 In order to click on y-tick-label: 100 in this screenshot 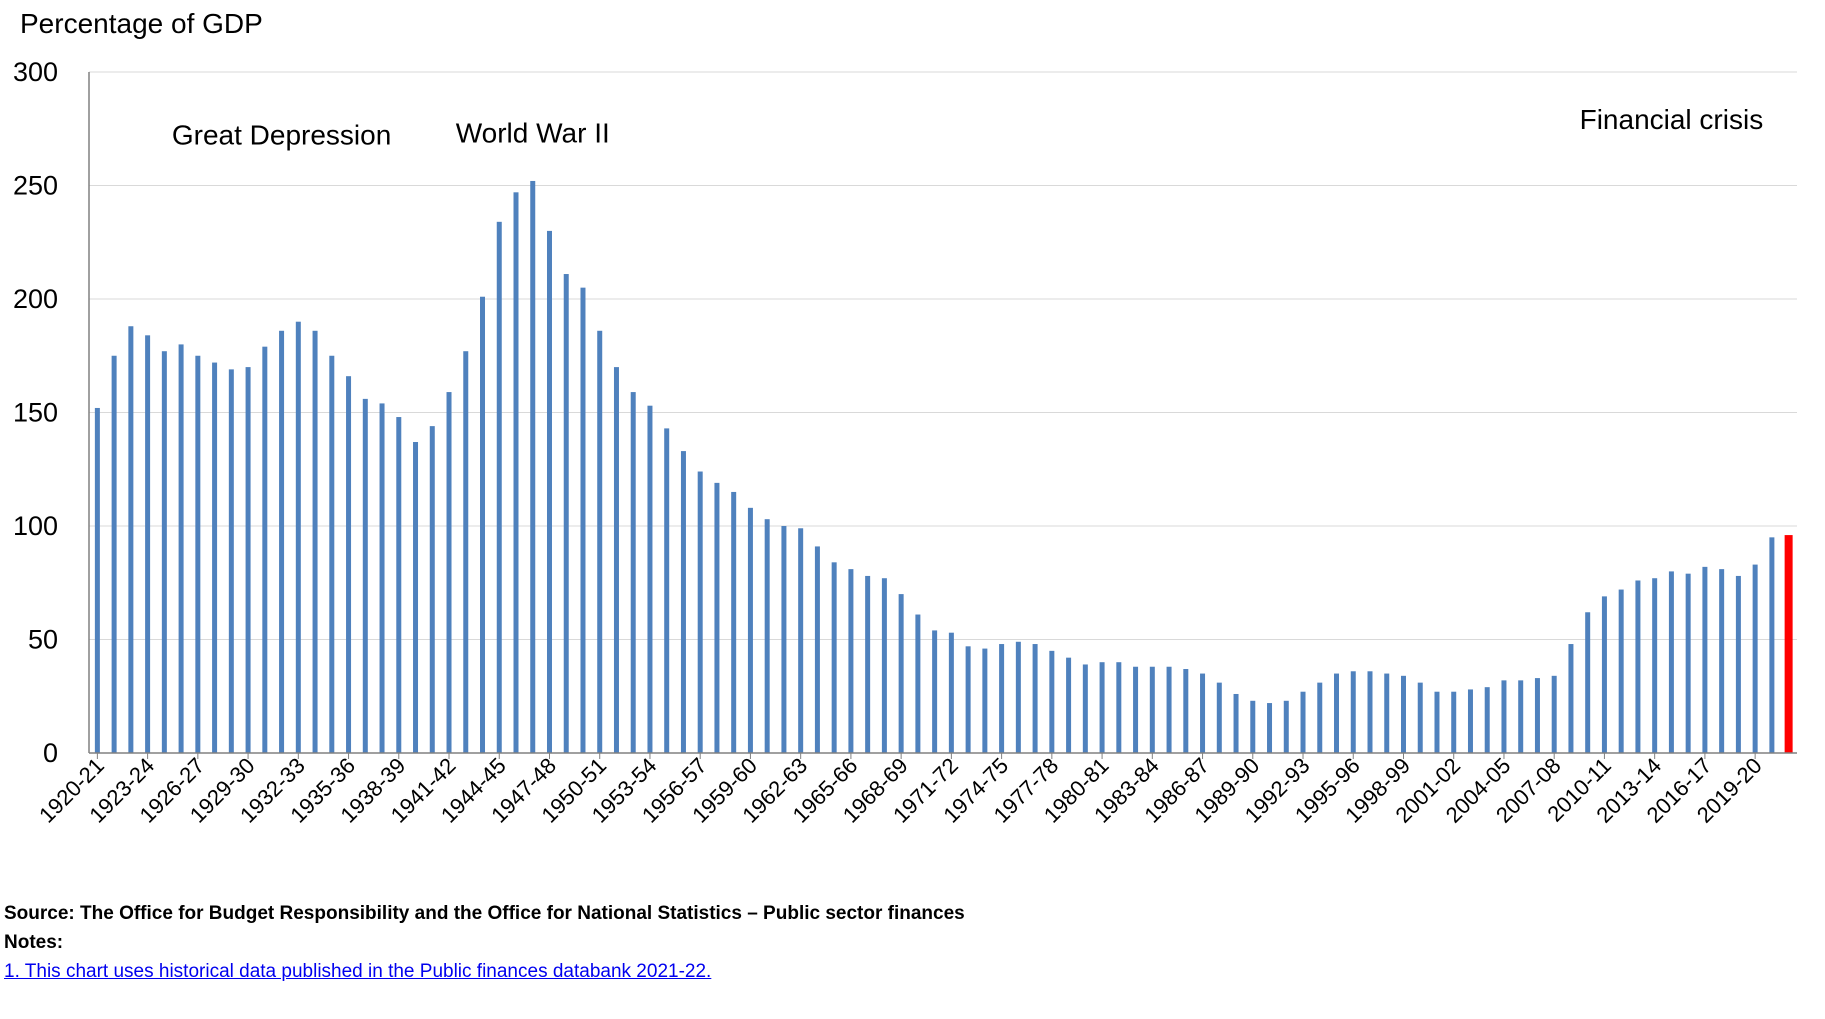, I will do `click(35, 526)`.